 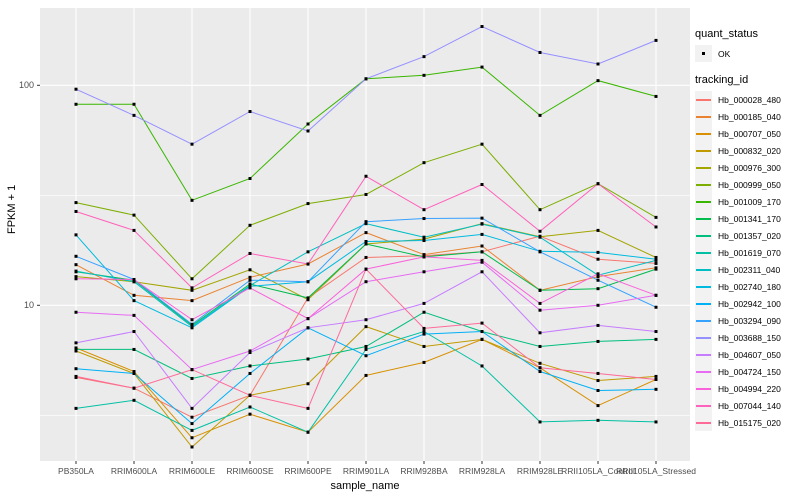 What do you see at coordinates (250, 414) in the screenshot?
I see `data-point-Hb_000707_050-RRIM600SE` at bounding box center [250, 414].